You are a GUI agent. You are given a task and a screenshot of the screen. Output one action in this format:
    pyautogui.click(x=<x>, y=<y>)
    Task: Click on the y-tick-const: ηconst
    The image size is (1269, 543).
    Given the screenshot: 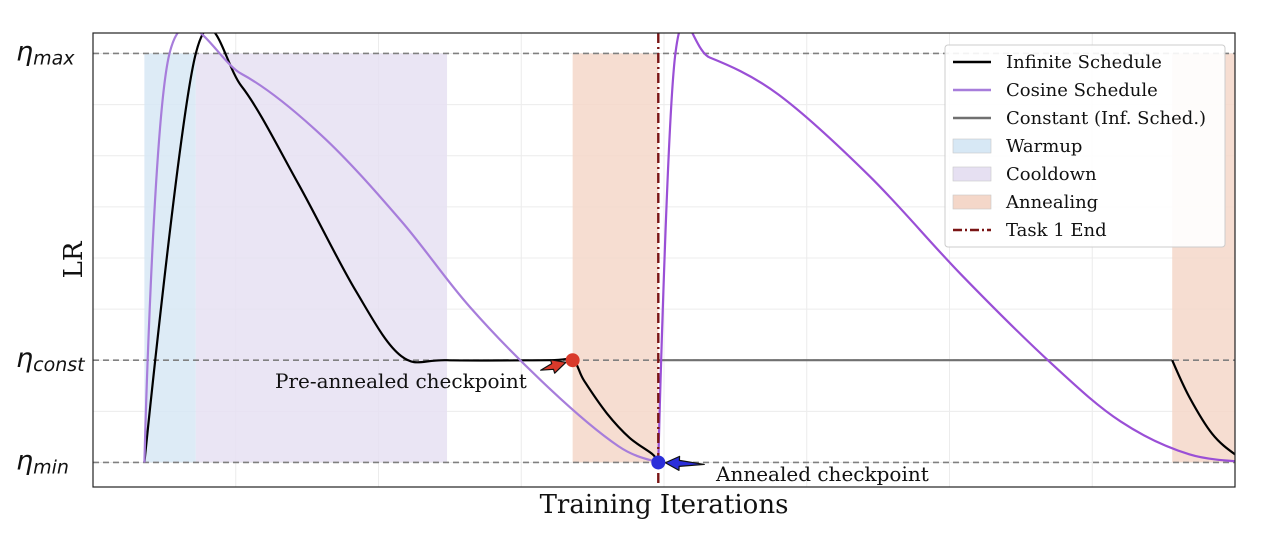 What is the action you would take?
    pyautogui.click(x=51, y=359)
    